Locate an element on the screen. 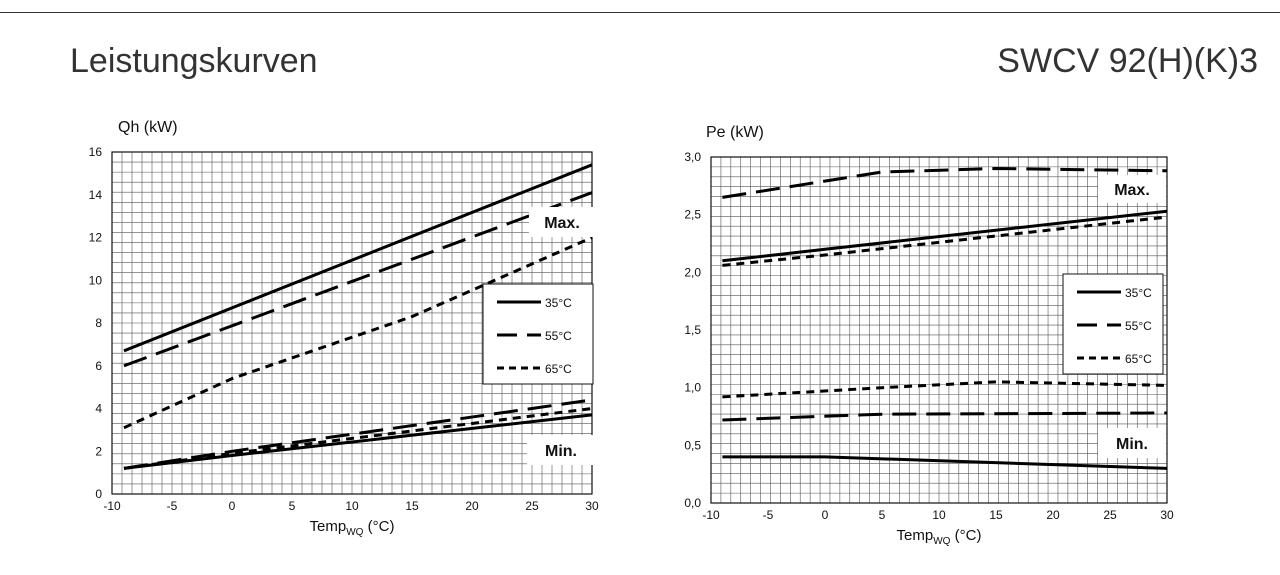 Image resolution: width=1280 pixels, height=575 pixels. page-title: Leistungskurven is located at coordinates (194, 61).